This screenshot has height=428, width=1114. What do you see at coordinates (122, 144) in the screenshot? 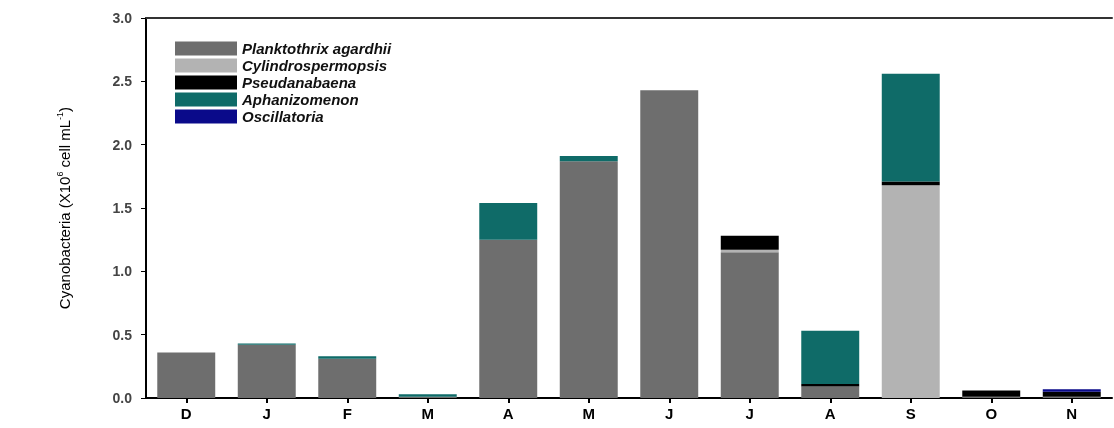
I see `y-tick-label: 2.0` at bounding box center [122, 144].